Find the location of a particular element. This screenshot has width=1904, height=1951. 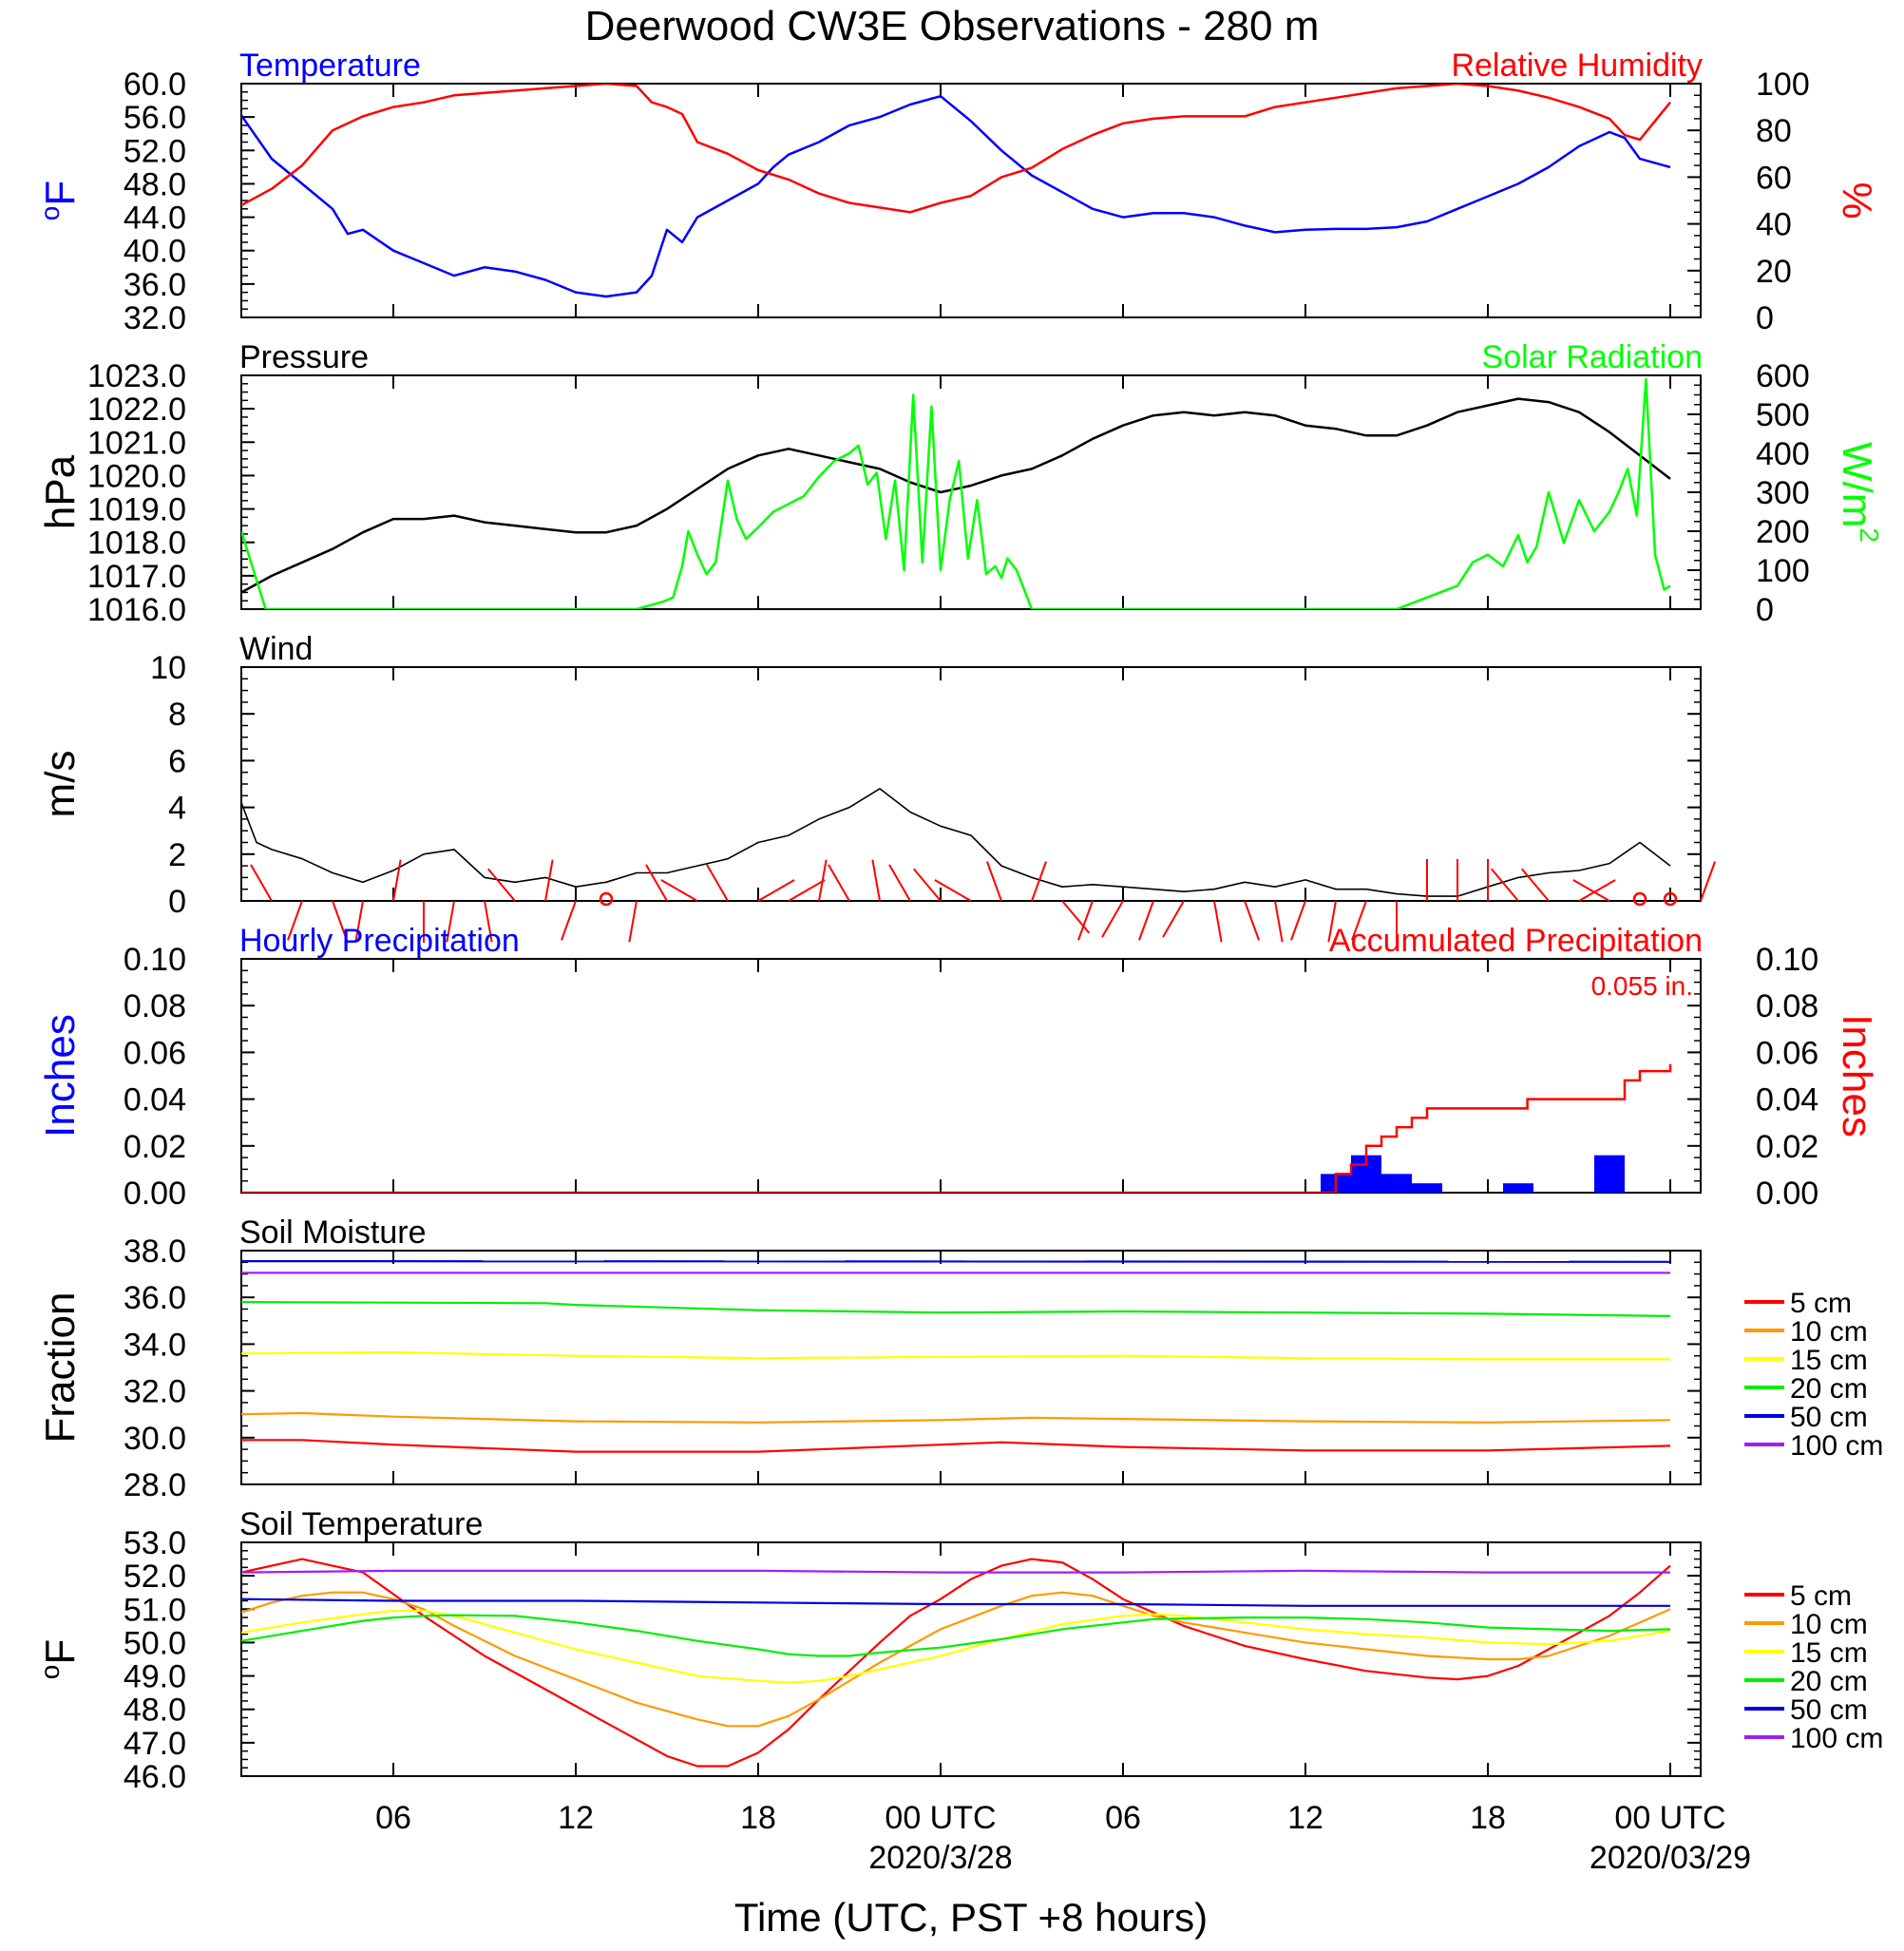

chart-title: Deerwood CW3E Observations - 280 m is located at coordinates (952, 26).